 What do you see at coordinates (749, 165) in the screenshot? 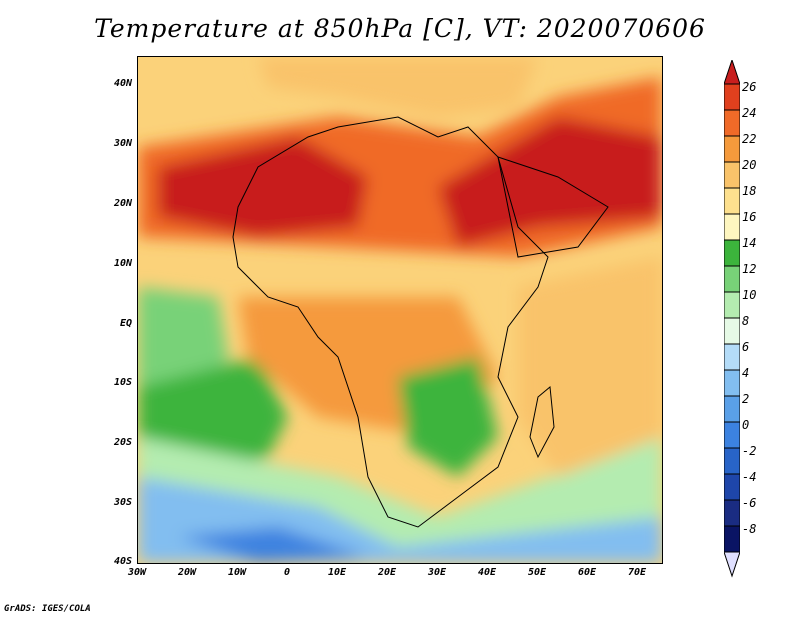
I see `colorbar-label: 20` at bounding box center [749, 165].